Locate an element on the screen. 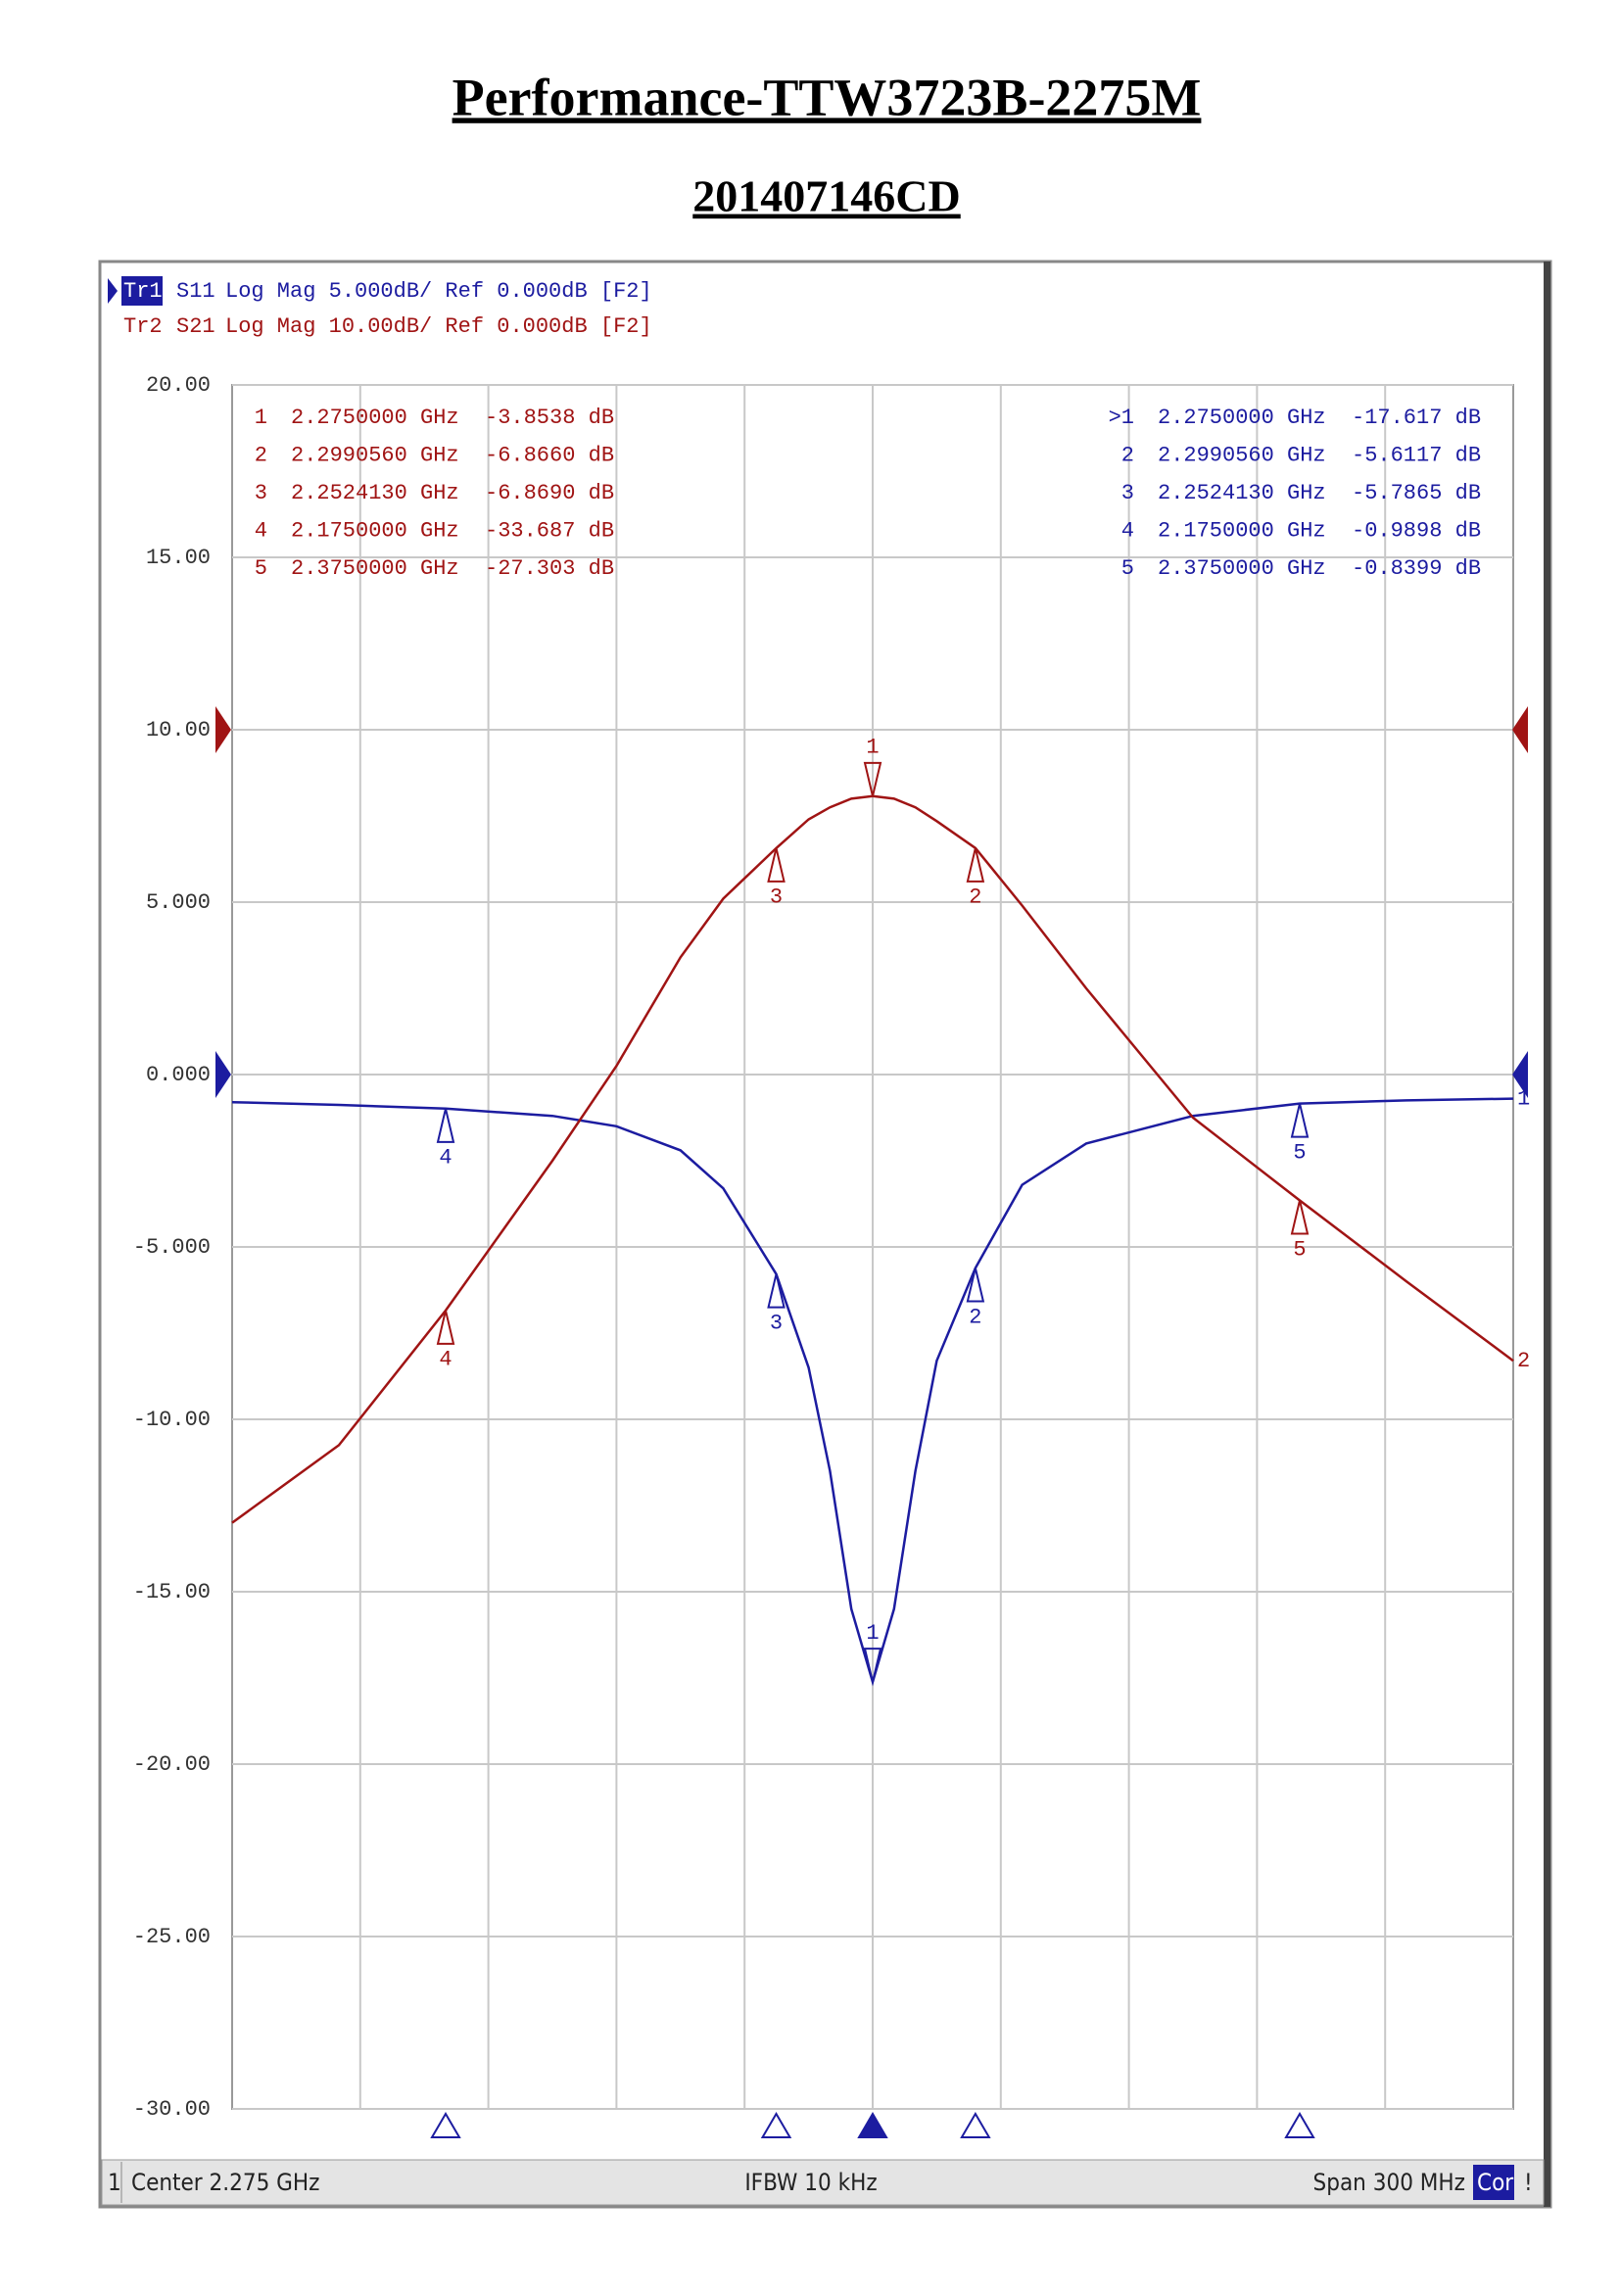 This screenshot has height=2296, width=1620. correction: Cor is located at coordinates (1495, 2182).